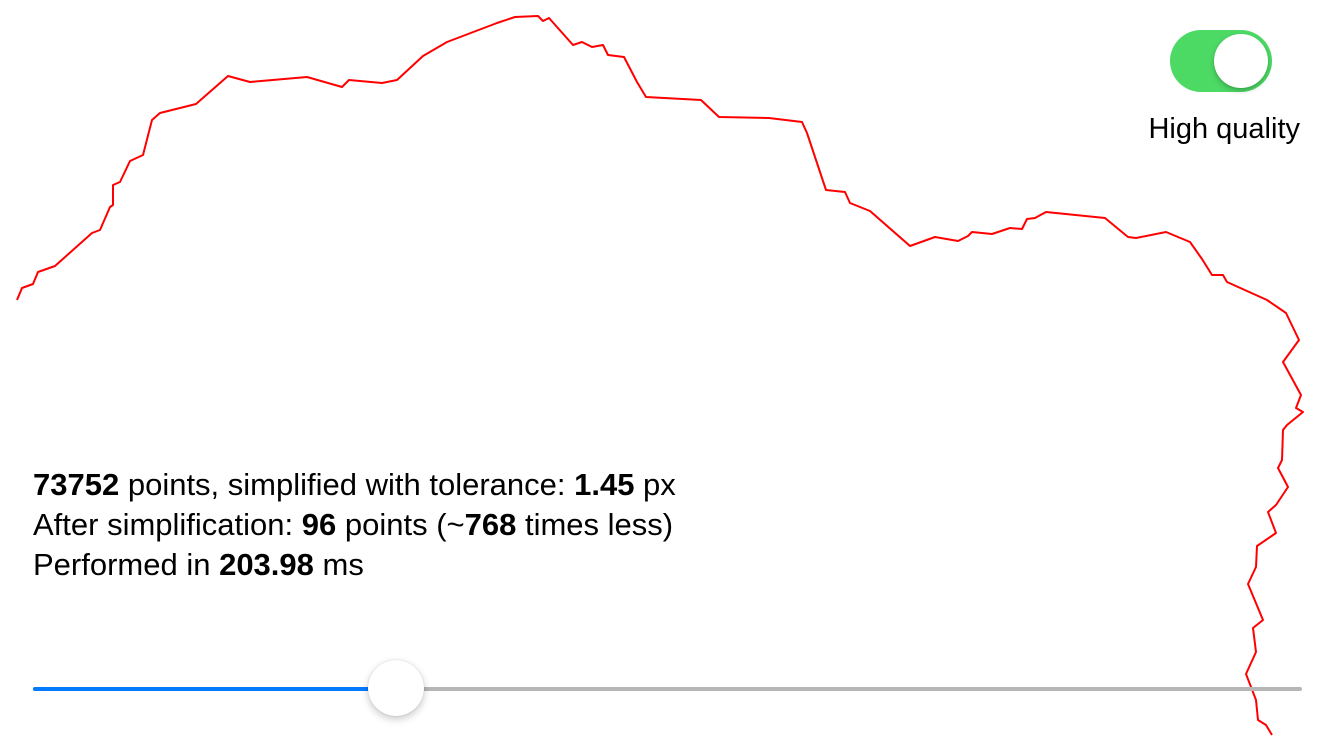 This screenshot has width=1334, height=750. Describe the element at coordinates (347, 484) in the screenshot. I see `stats-text: points, simplified with tolerance:` at that location.